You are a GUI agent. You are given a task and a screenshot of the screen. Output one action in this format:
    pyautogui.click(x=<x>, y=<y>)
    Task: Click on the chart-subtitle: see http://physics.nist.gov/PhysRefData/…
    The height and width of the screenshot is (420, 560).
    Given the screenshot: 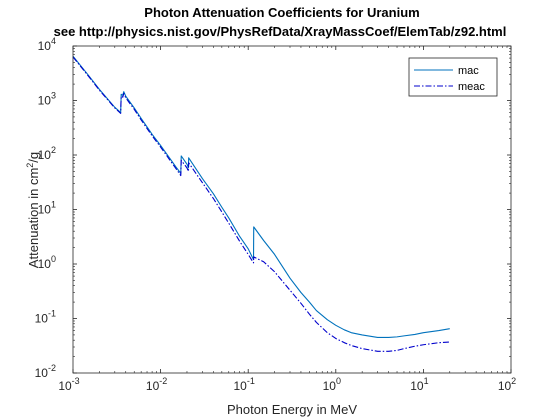 What is the action you would take?
    pyautogui.click(x=280, y=31)
    